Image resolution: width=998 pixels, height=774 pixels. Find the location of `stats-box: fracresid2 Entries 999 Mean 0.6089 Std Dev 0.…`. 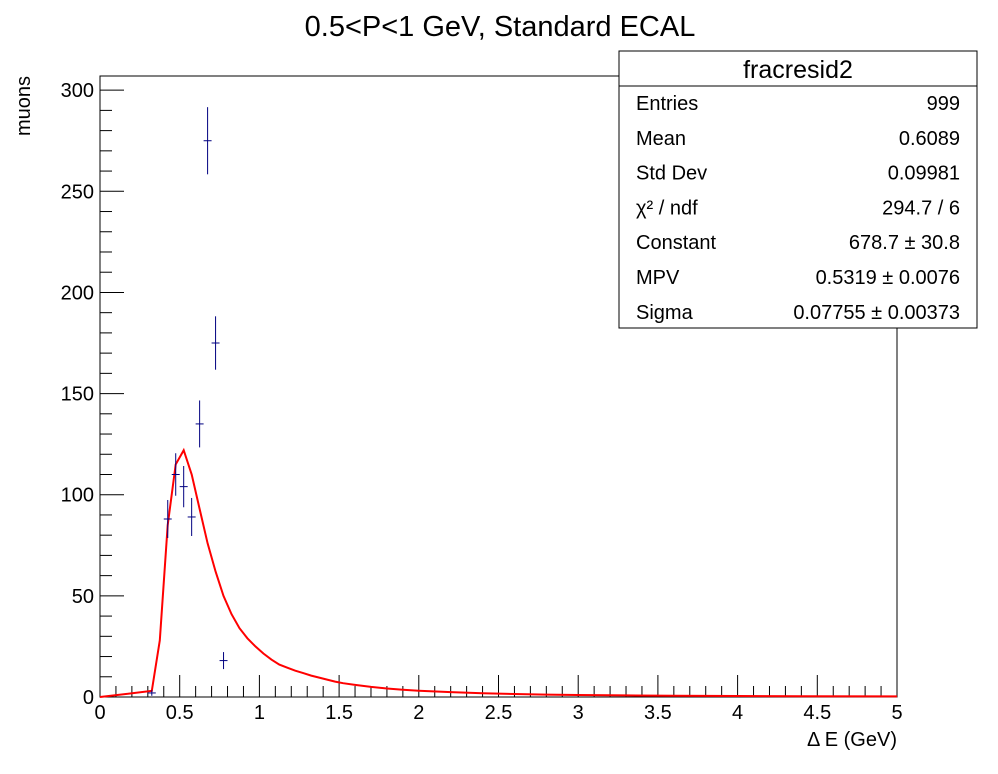

stats-box: fracresid2 Entries 999 Mean 0.6089 Std Dev 0.… is located at coordinates (798, 189).